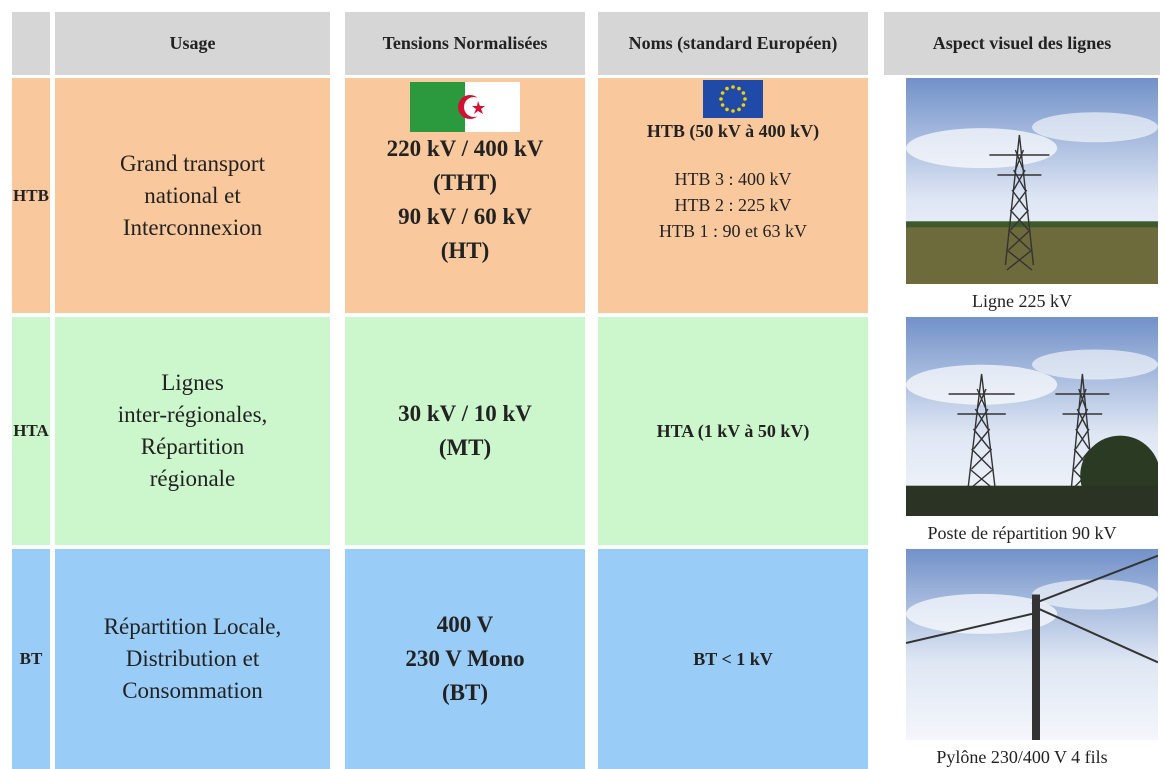 This screenshot has width=1164, height=769. I want to click on image-caption: Pylône 230/400 V 4 fils, so click(1022, 757).